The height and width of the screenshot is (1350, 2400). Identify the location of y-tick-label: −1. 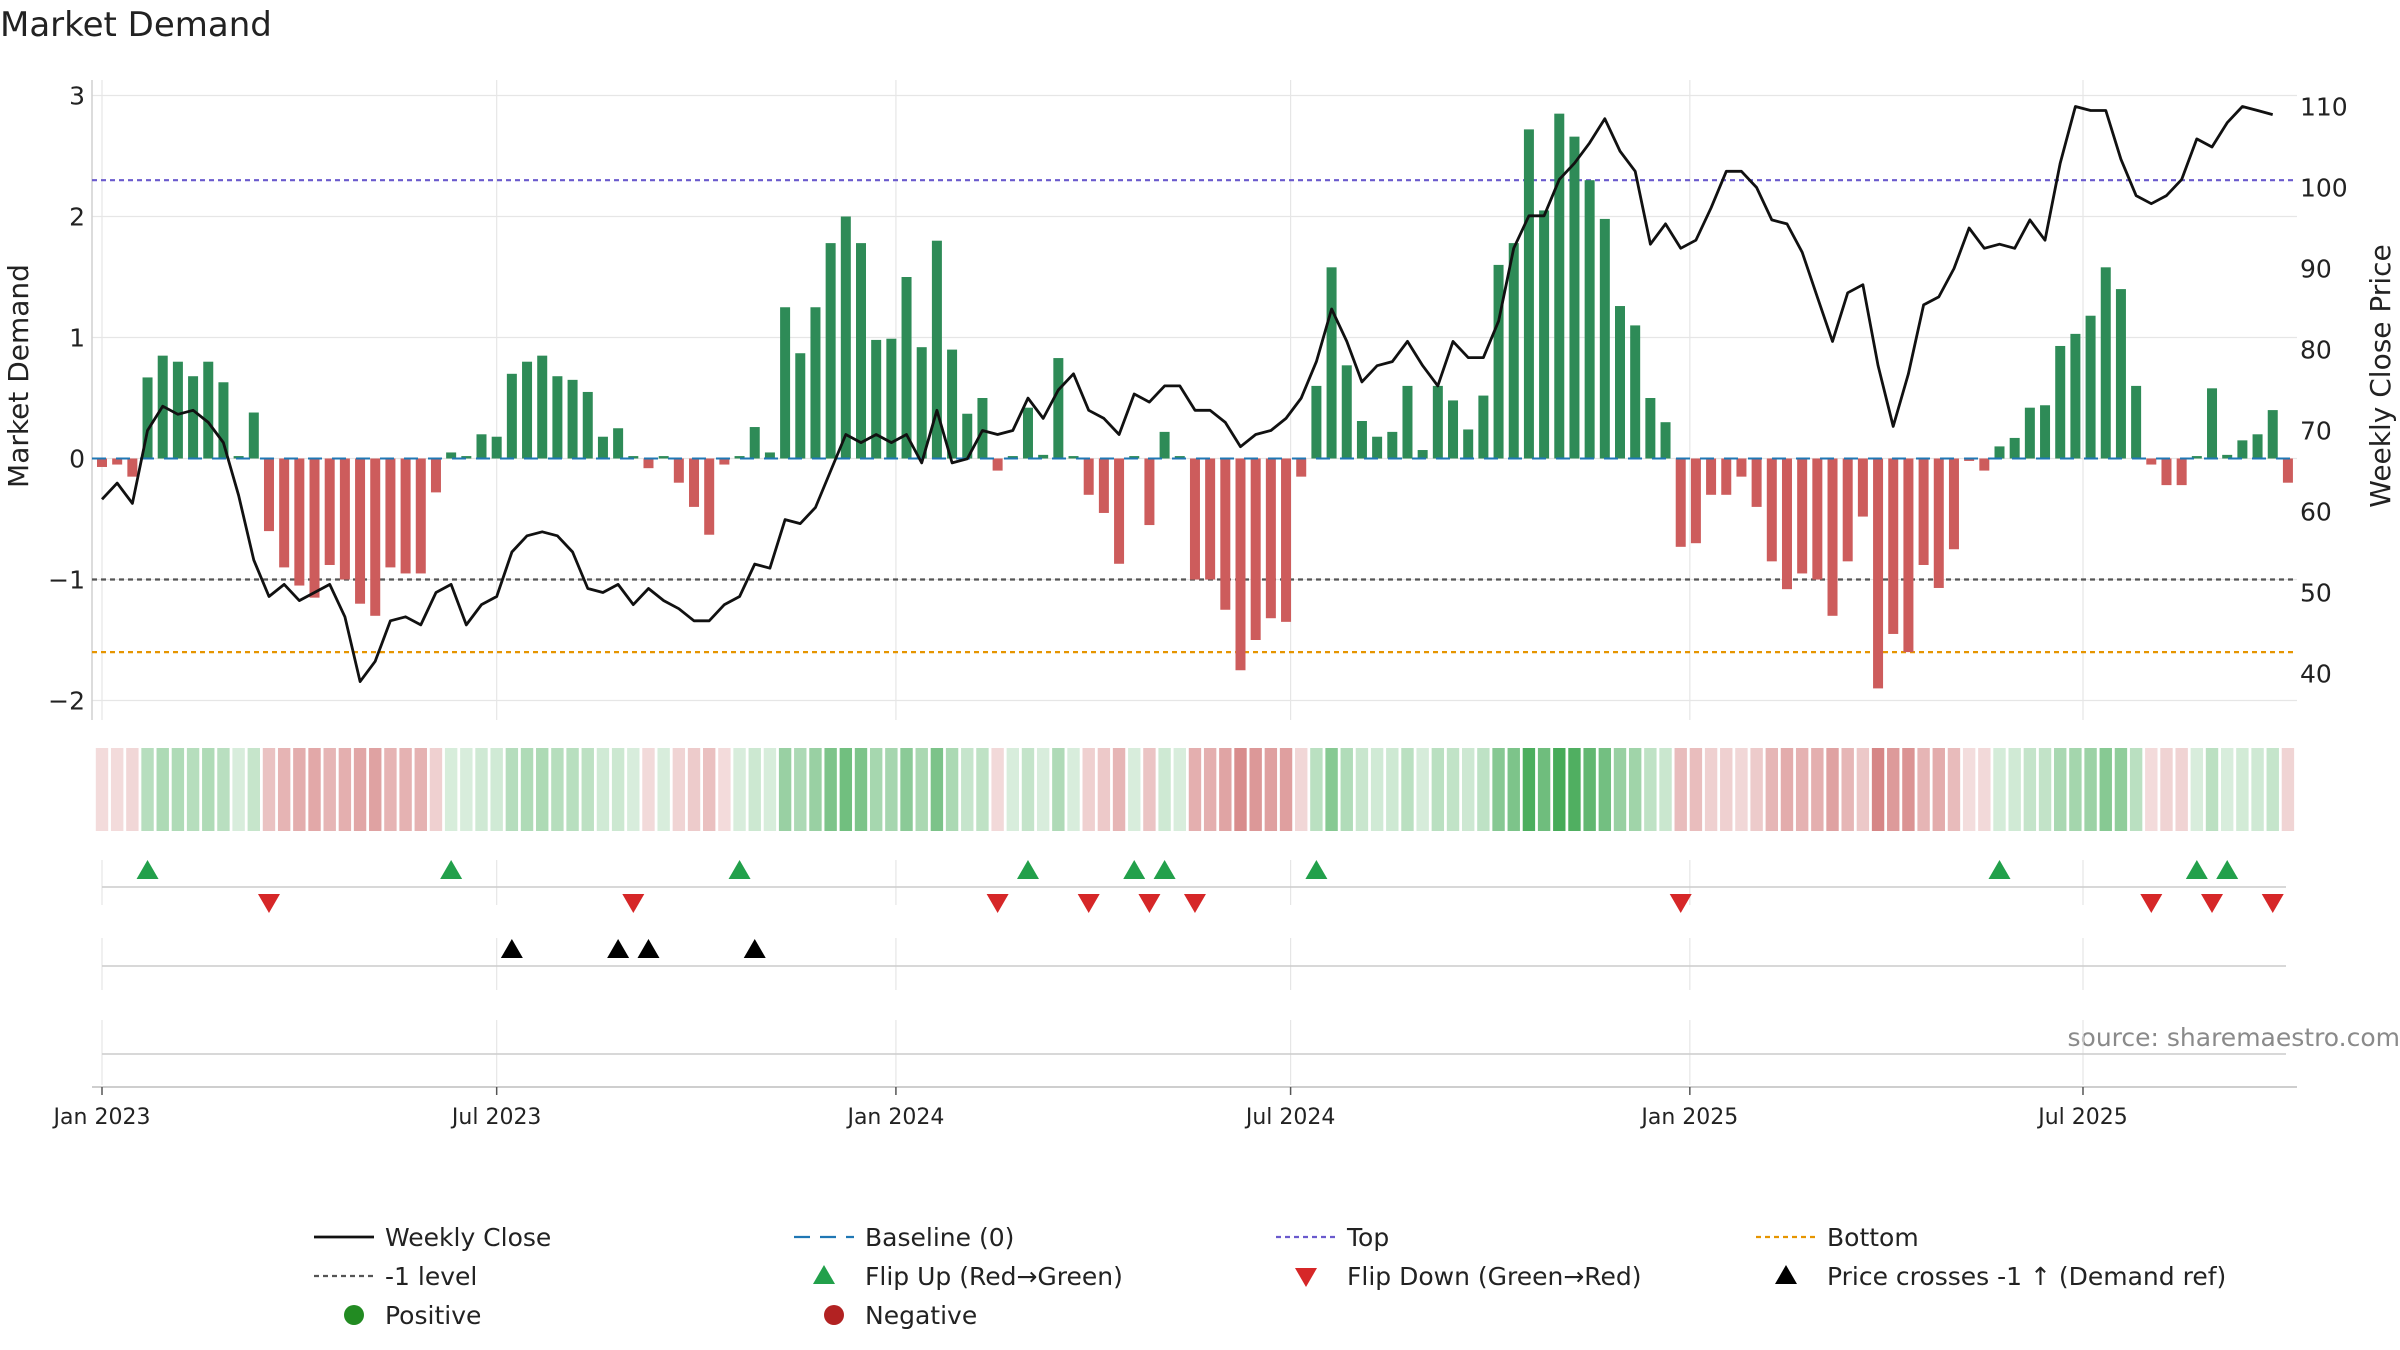
(66, 580).